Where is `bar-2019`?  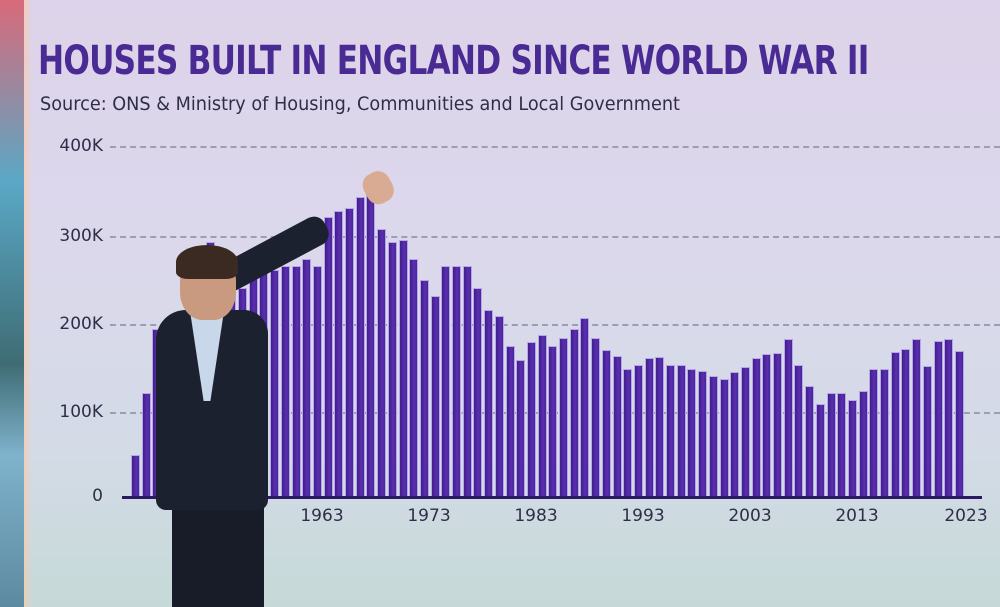
bar-2019 is located at coordinates (917, 418).